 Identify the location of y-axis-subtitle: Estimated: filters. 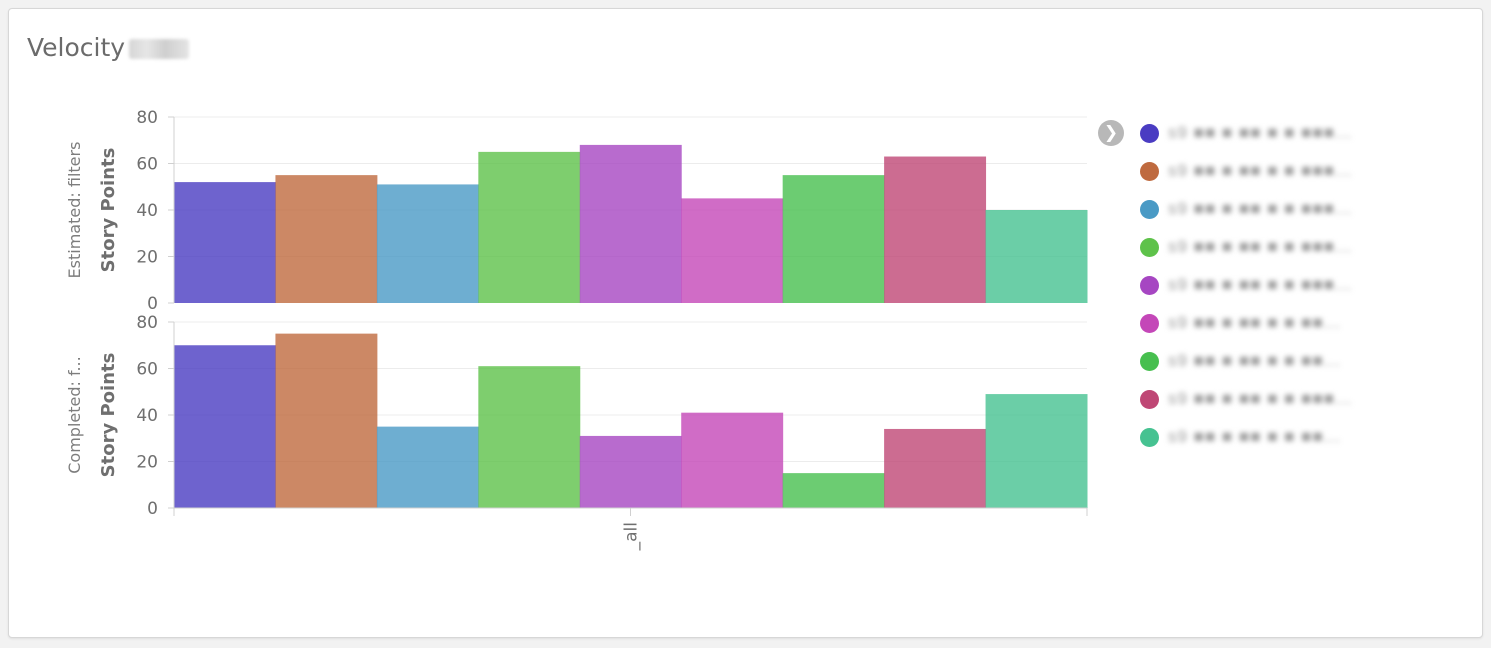
(74, 210).